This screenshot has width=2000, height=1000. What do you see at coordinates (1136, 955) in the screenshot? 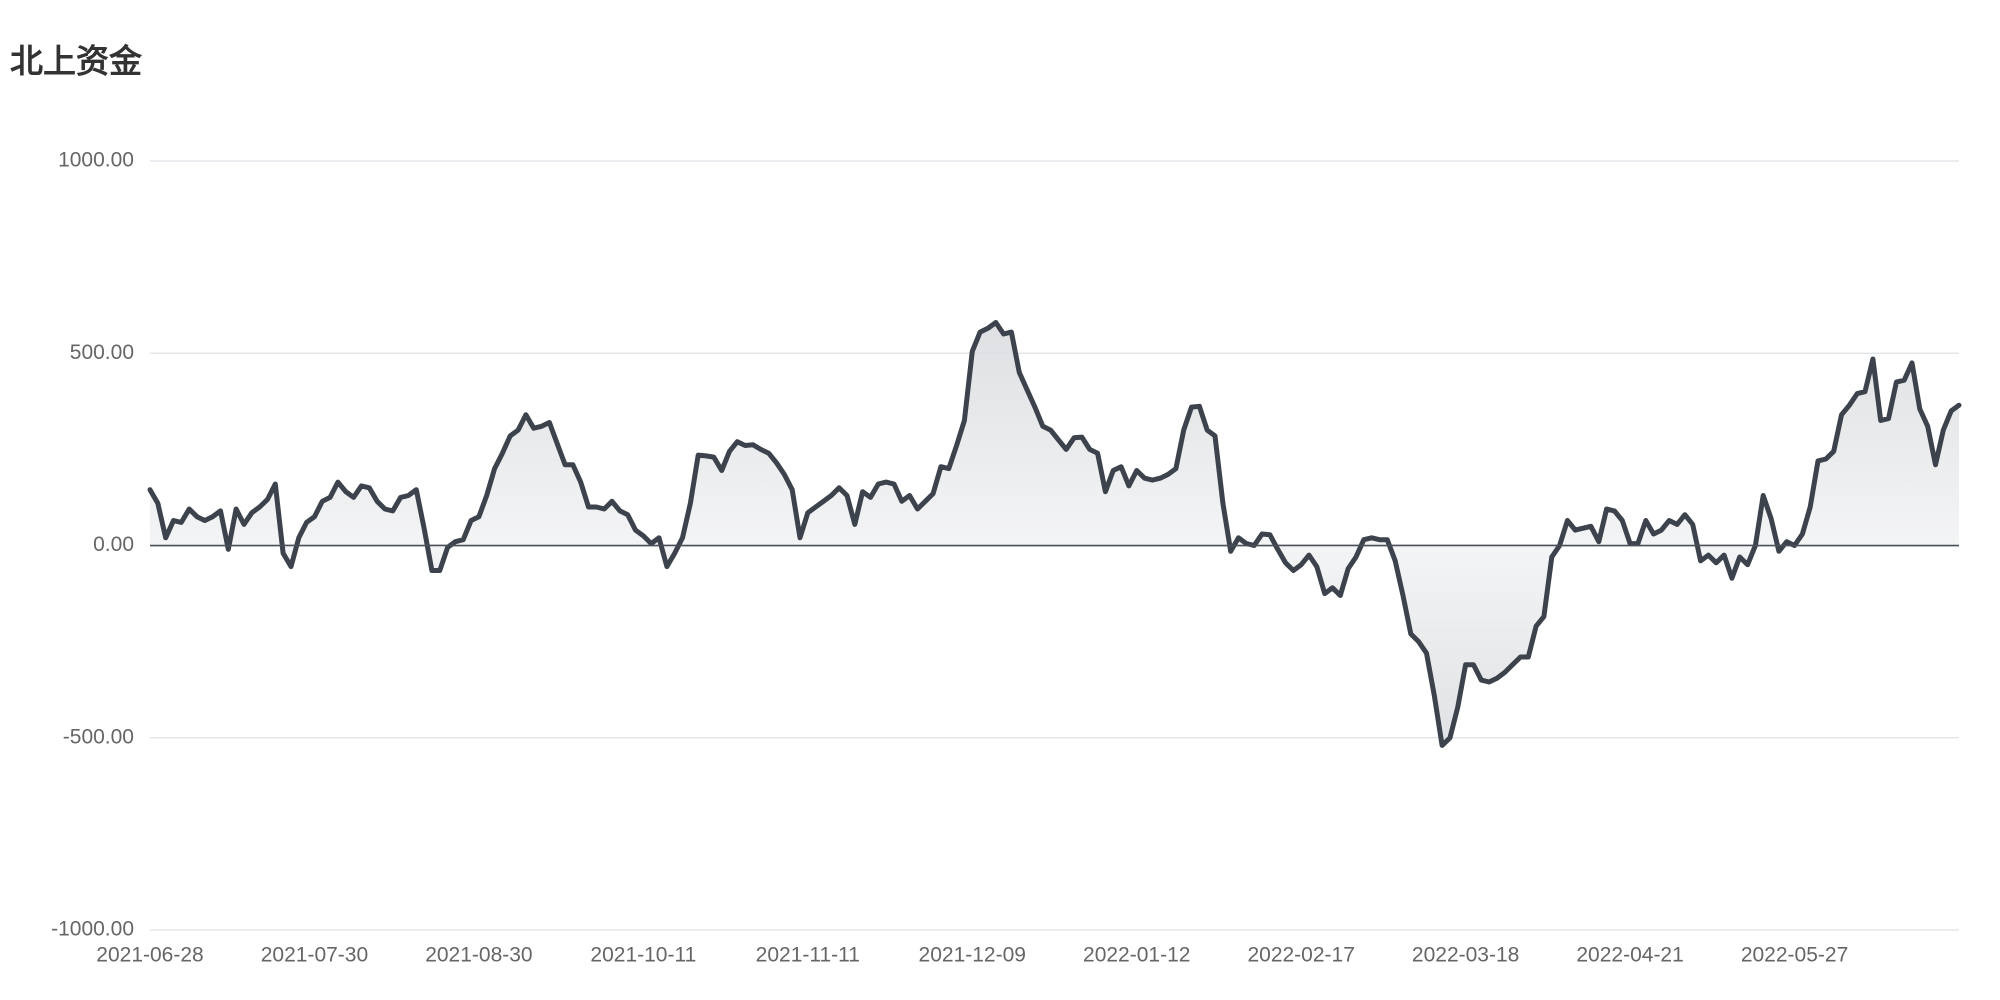
I see `x-tick-label: 2022-01-12` at bounding box center [1136, 955].